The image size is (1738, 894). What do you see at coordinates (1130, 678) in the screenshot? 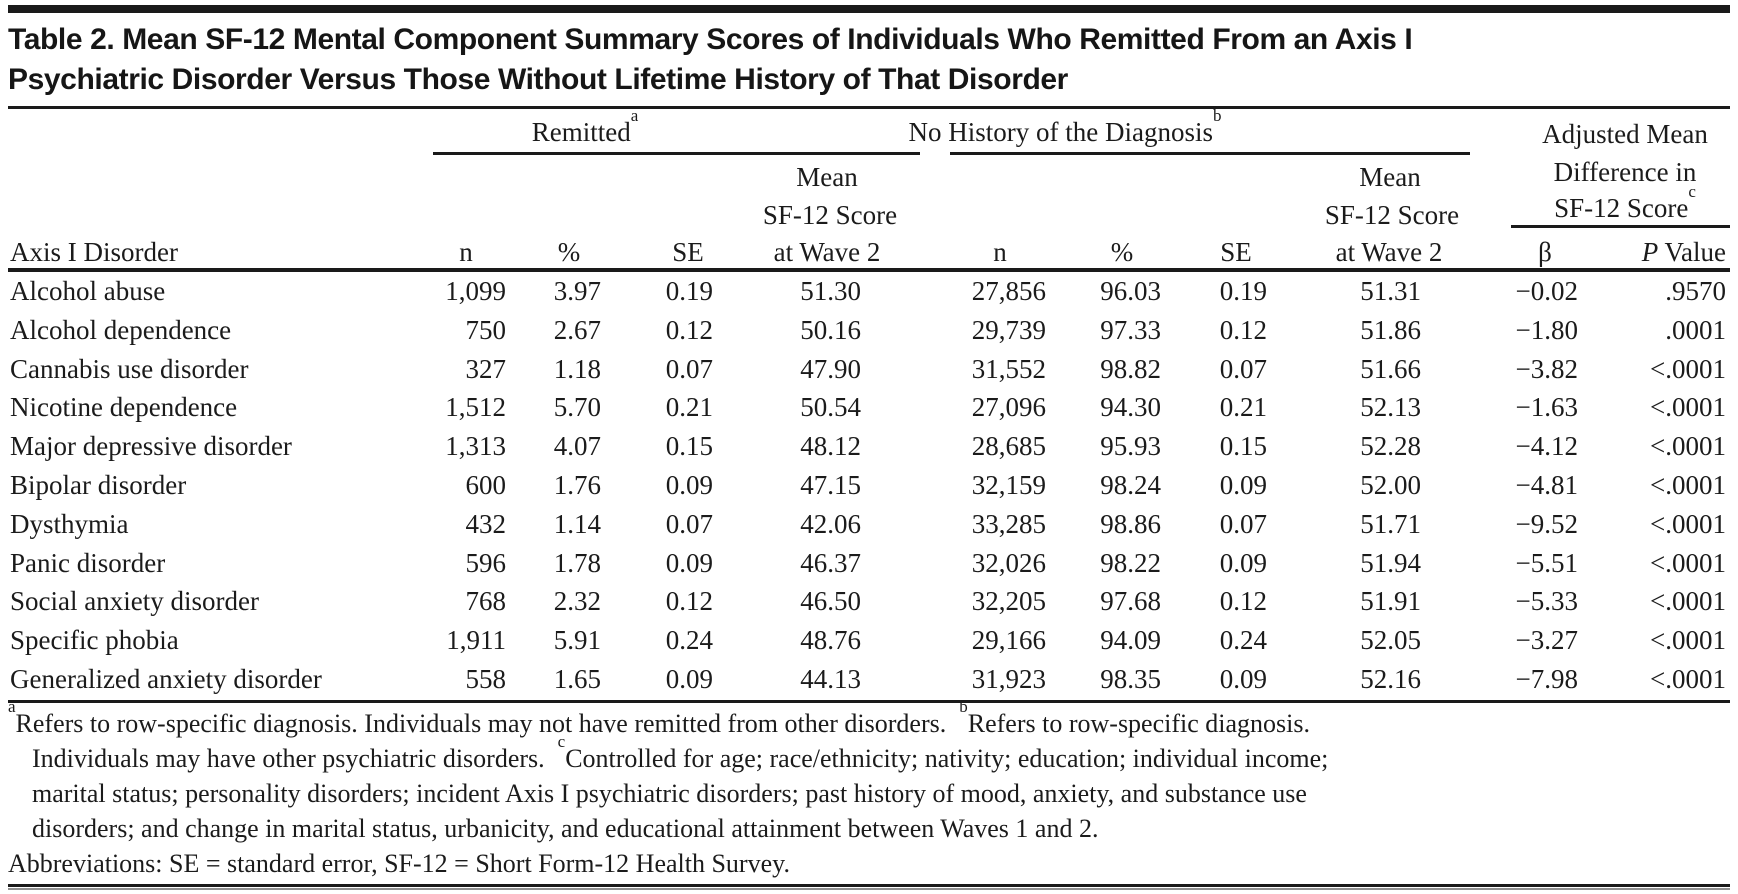
I see `cell-value: 98.35` at bounding box center [1130, 678].